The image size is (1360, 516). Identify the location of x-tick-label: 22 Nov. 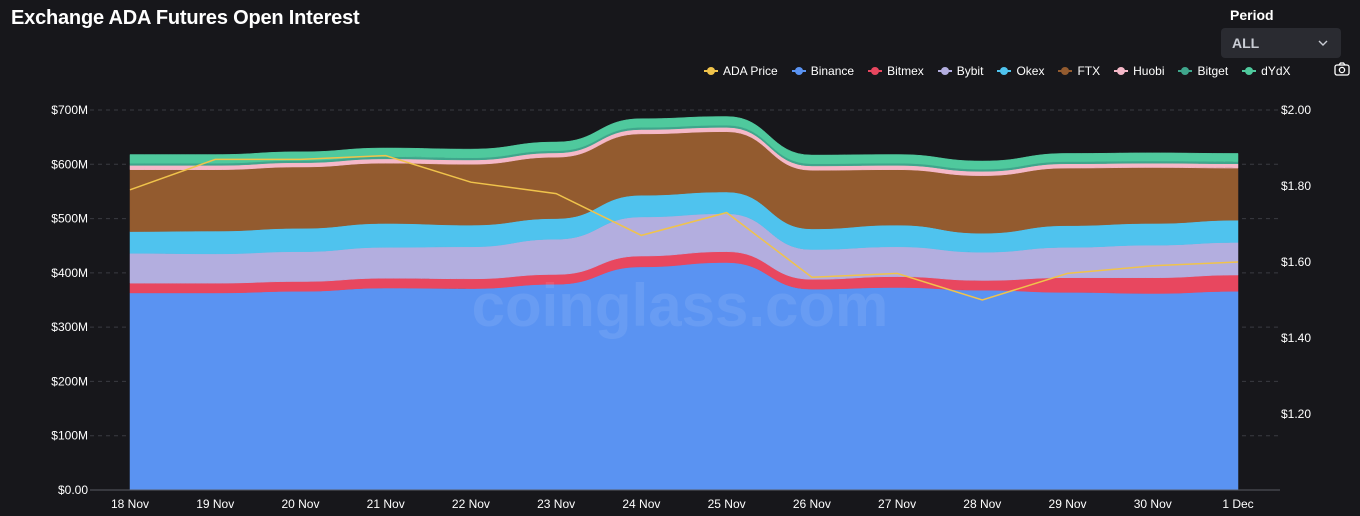
(471, 504).